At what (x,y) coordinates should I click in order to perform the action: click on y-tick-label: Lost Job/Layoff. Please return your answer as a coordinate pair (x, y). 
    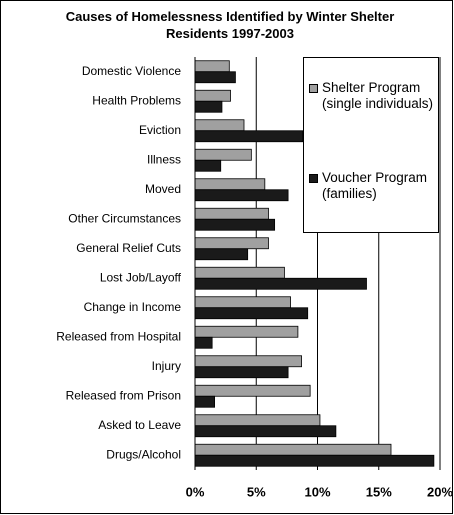
    Looking at the image, I should click on (141, 277).